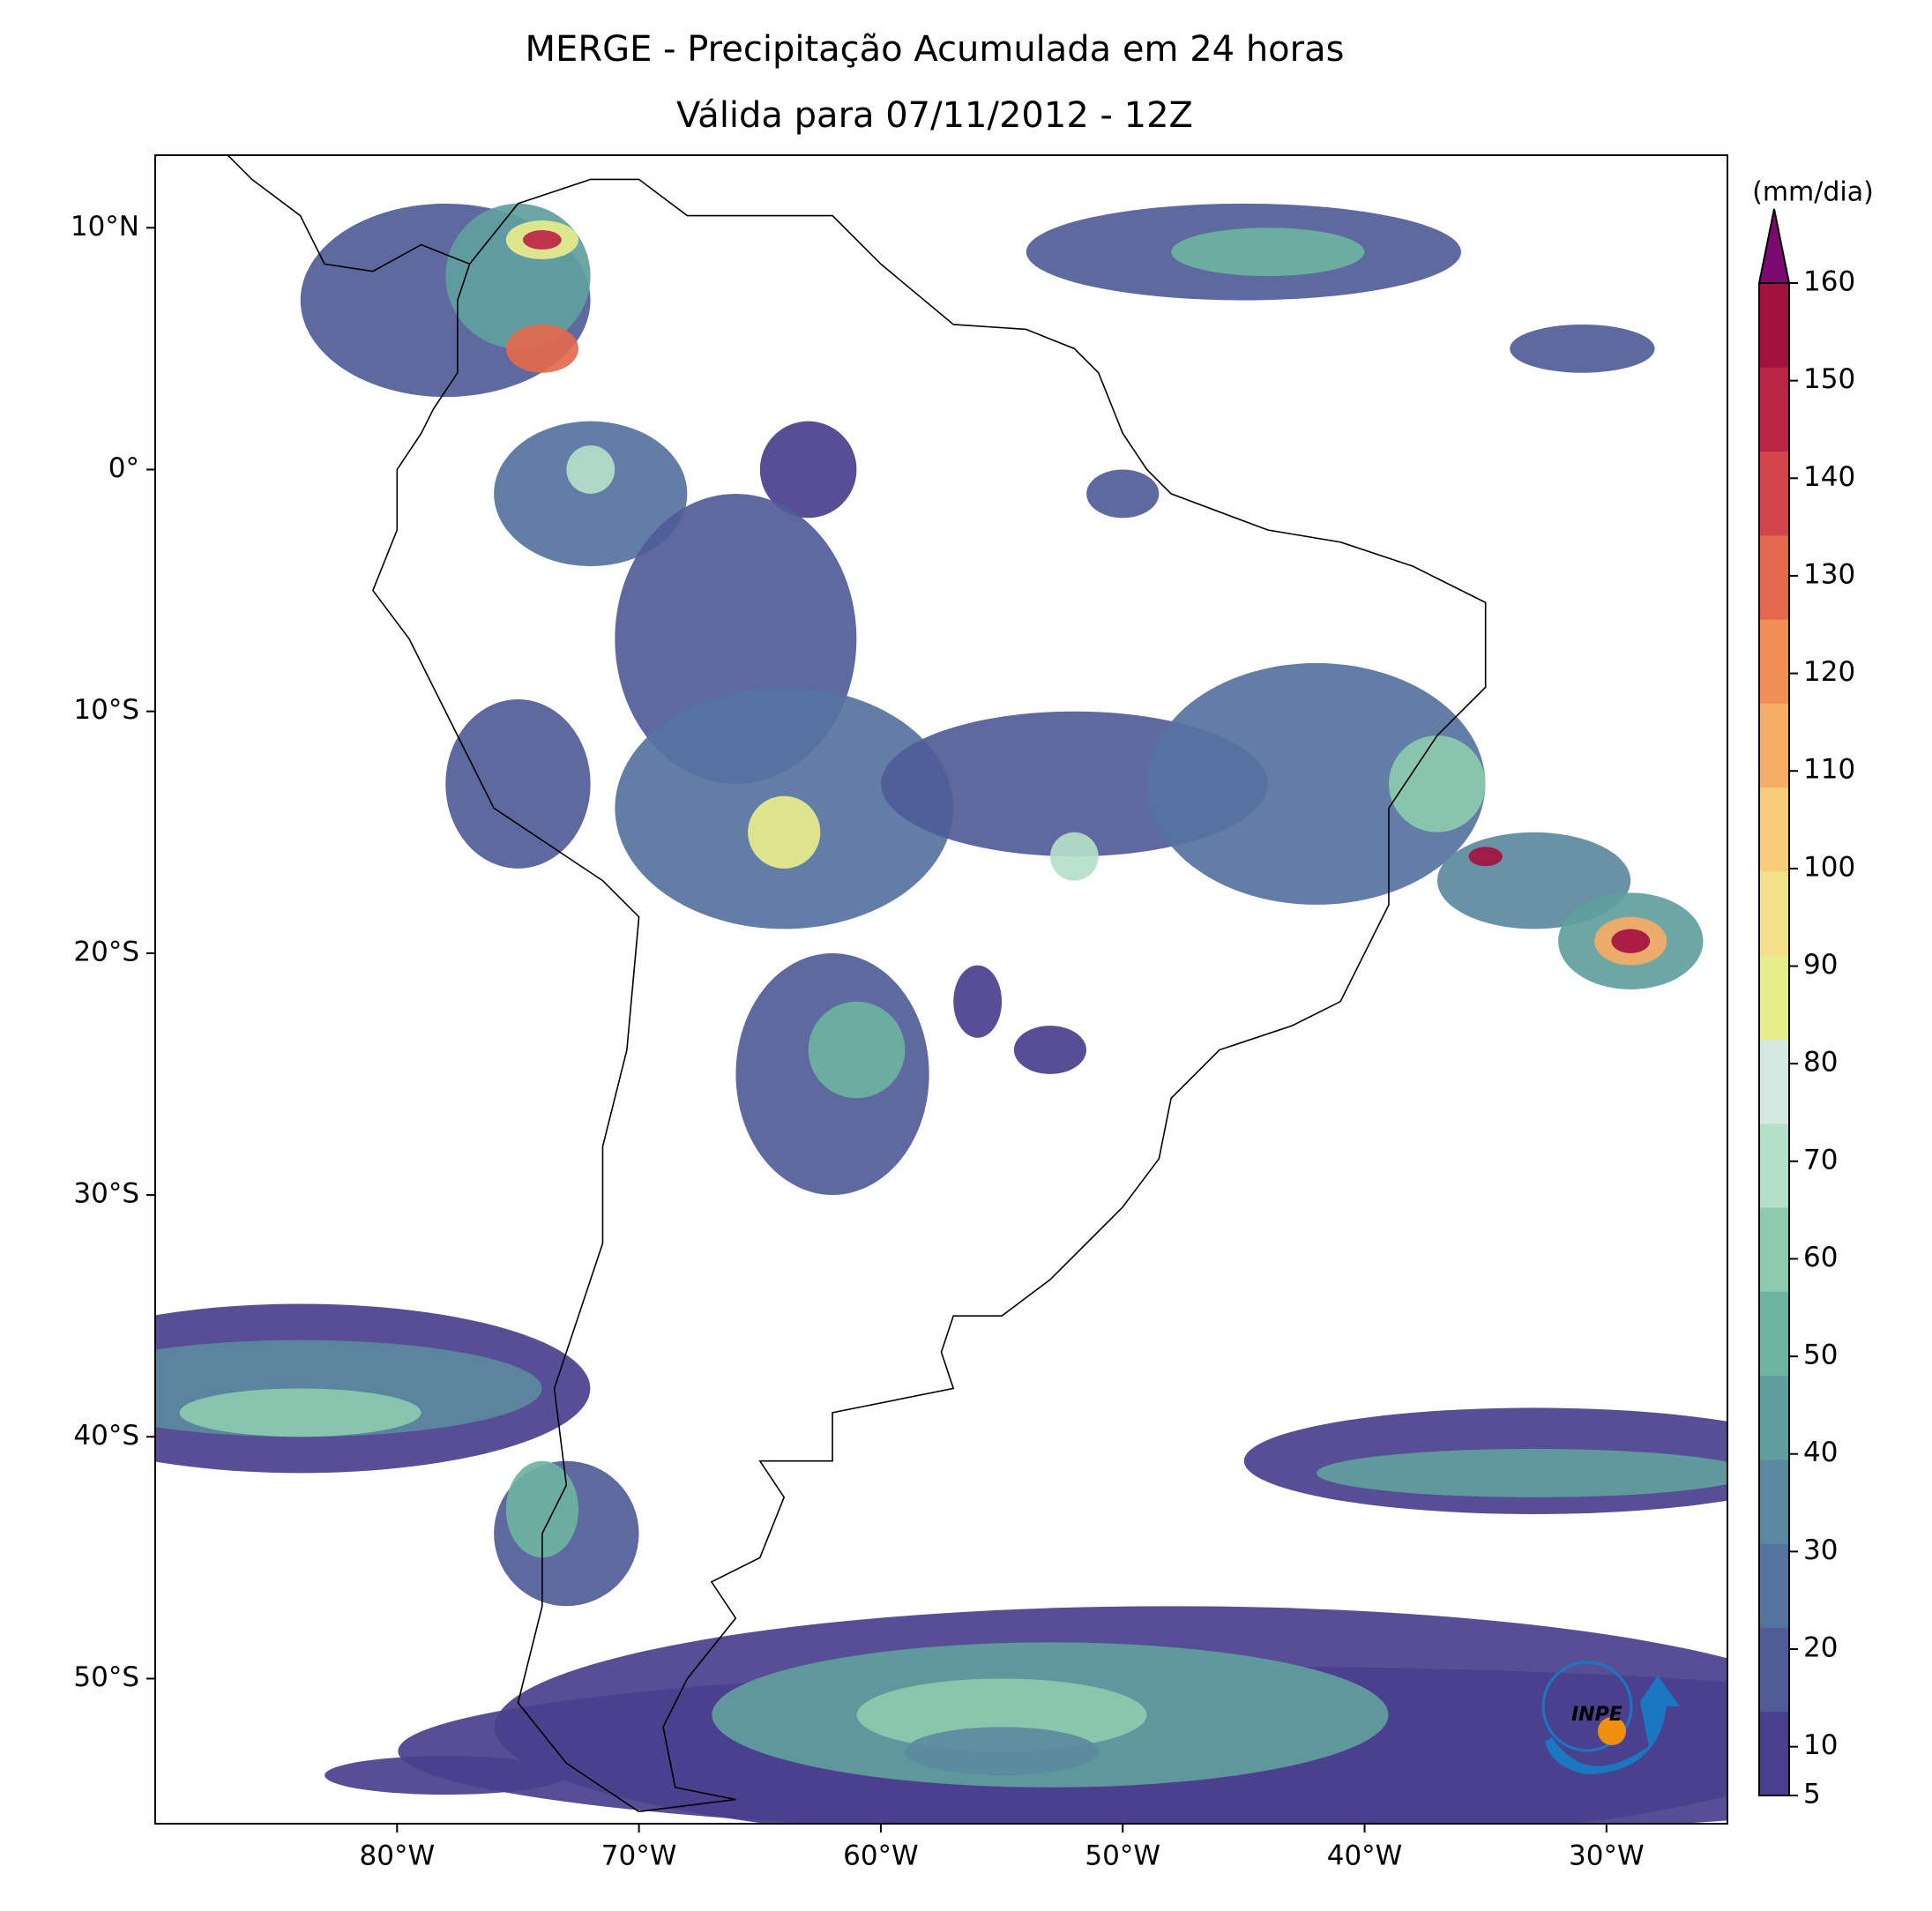 The image size is (1932, 1911). Describe the element at coordinates (1607, 1856) in the screenshot. I see `x-tick-label: 30°W` at that location.